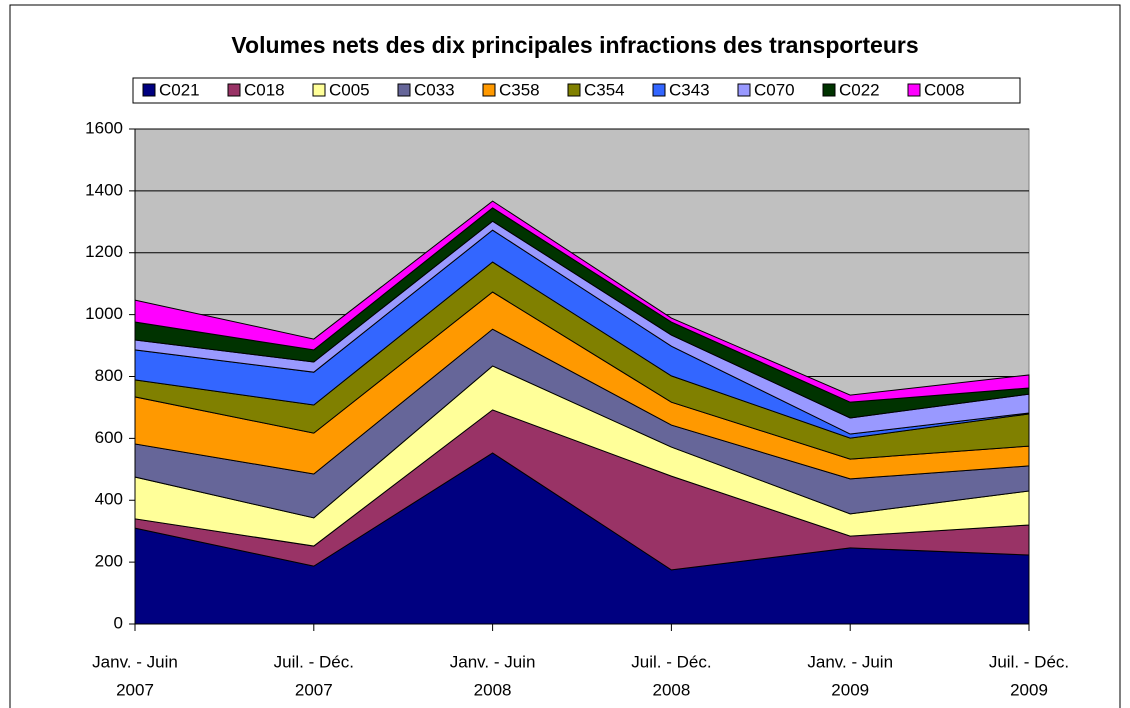 This screenshot has width=1130, height=708. I want to click on legend-label: C005, so click(349, 89).